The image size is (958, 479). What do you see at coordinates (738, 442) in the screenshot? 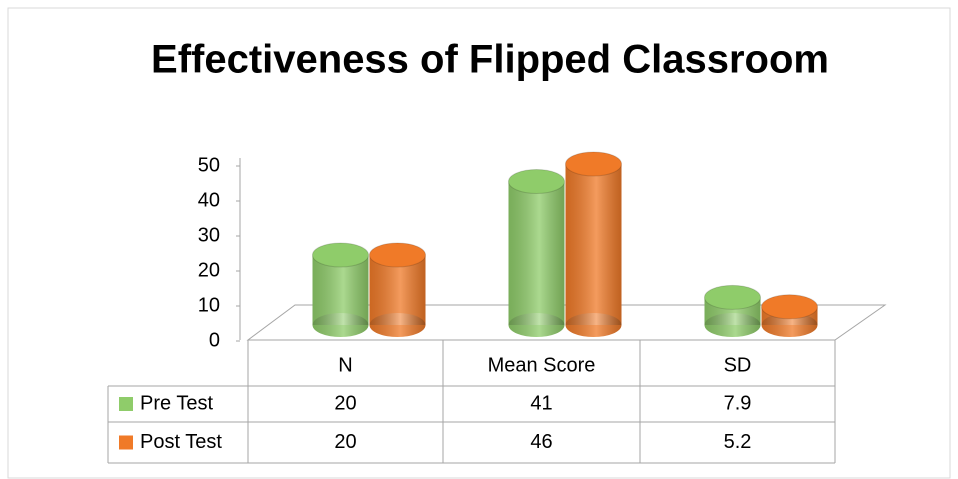
I see `table-cell: 5.2` at bounding box center [738, 442].